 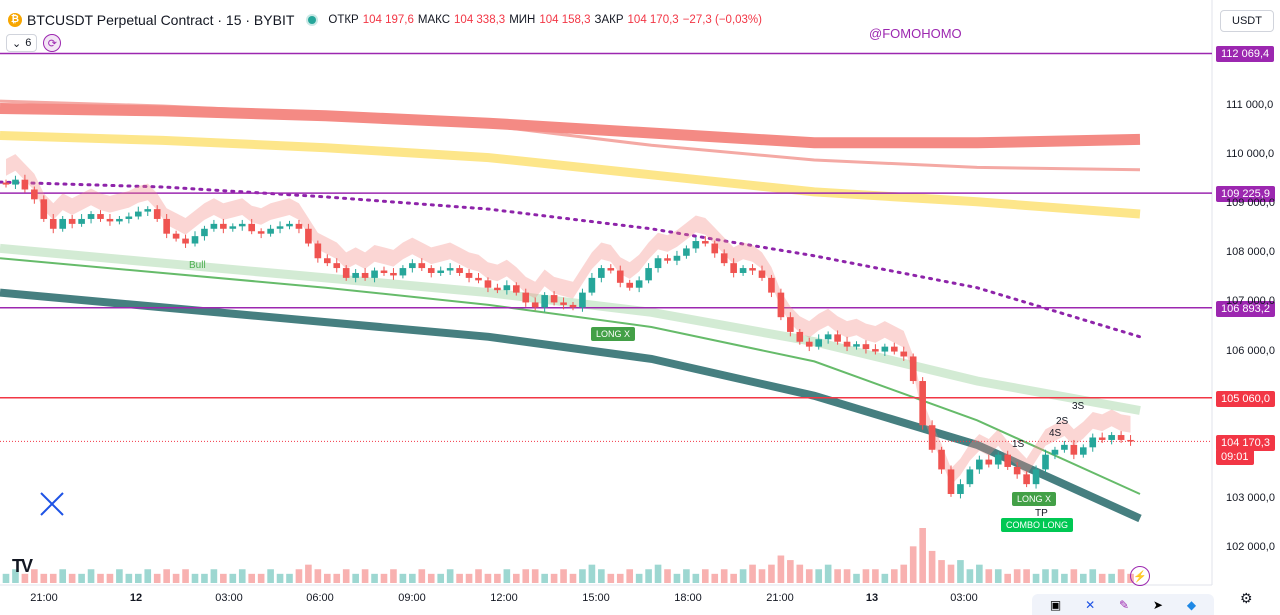 I want to click on long-x-signal-2: LONG X, so click(x=1034, y=499).